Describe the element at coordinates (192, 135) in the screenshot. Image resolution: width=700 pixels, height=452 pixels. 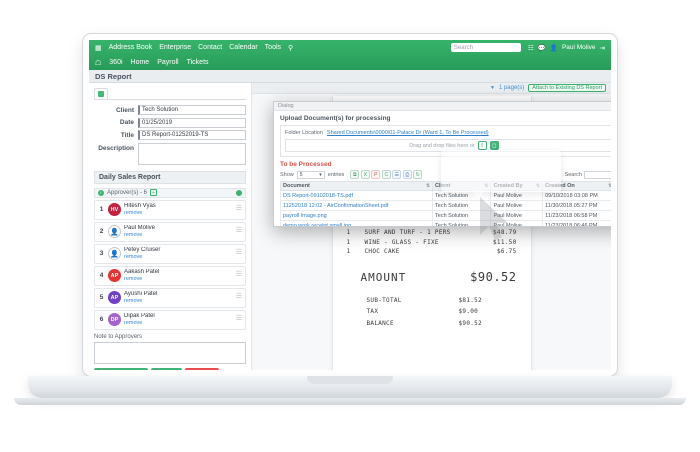
I see `title-input: DS Report-01252019-TS` at that location.